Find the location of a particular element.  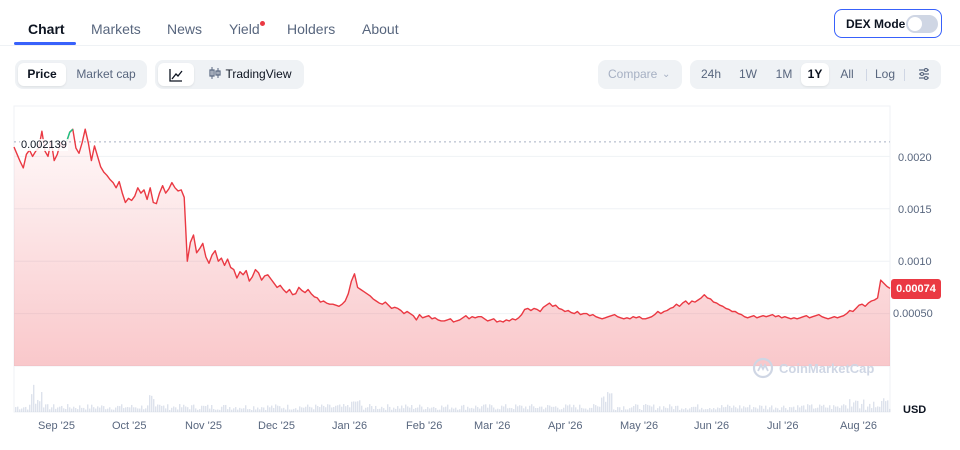

range-1y: 1Y is located at coordinates (815, 74).